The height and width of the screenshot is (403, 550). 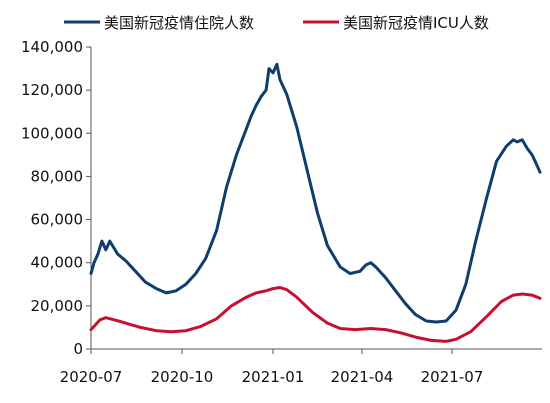 I want to click on y-tick-label: 80,000, so click(x=57, y=176).